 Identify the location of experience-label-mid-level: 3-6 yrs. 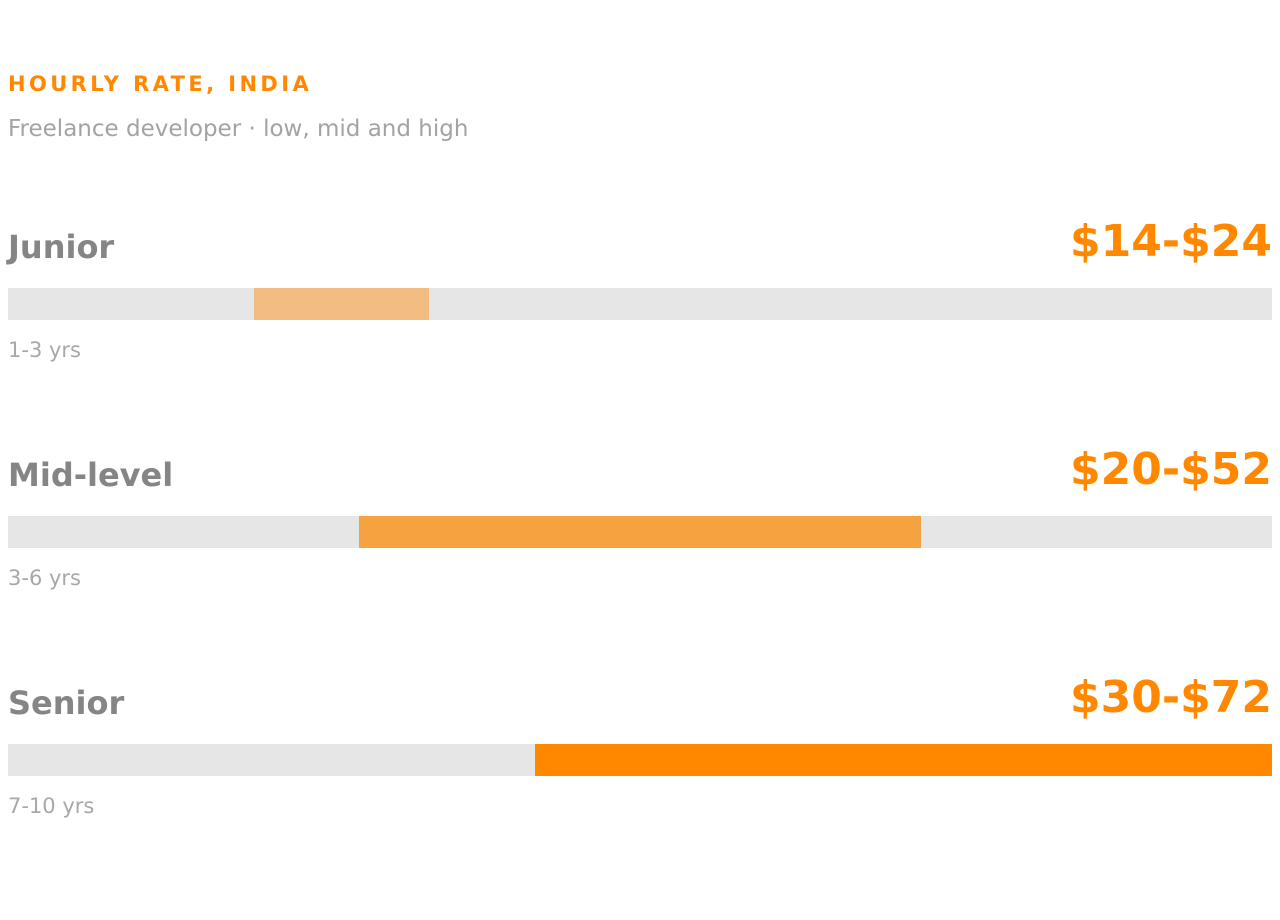
(44, 578).